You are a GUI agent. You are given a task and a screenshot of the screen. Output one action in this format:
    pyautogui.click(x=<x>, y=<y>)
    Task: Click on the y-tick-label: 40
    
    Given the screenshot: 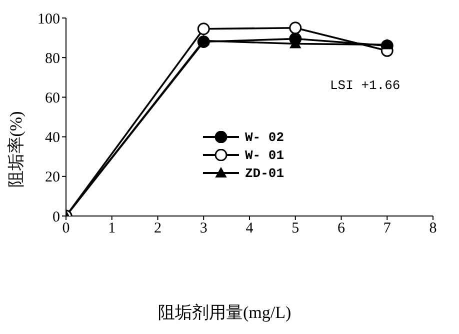 What is the action you would take?
    pyautogui.click(x=52, y=138)
    